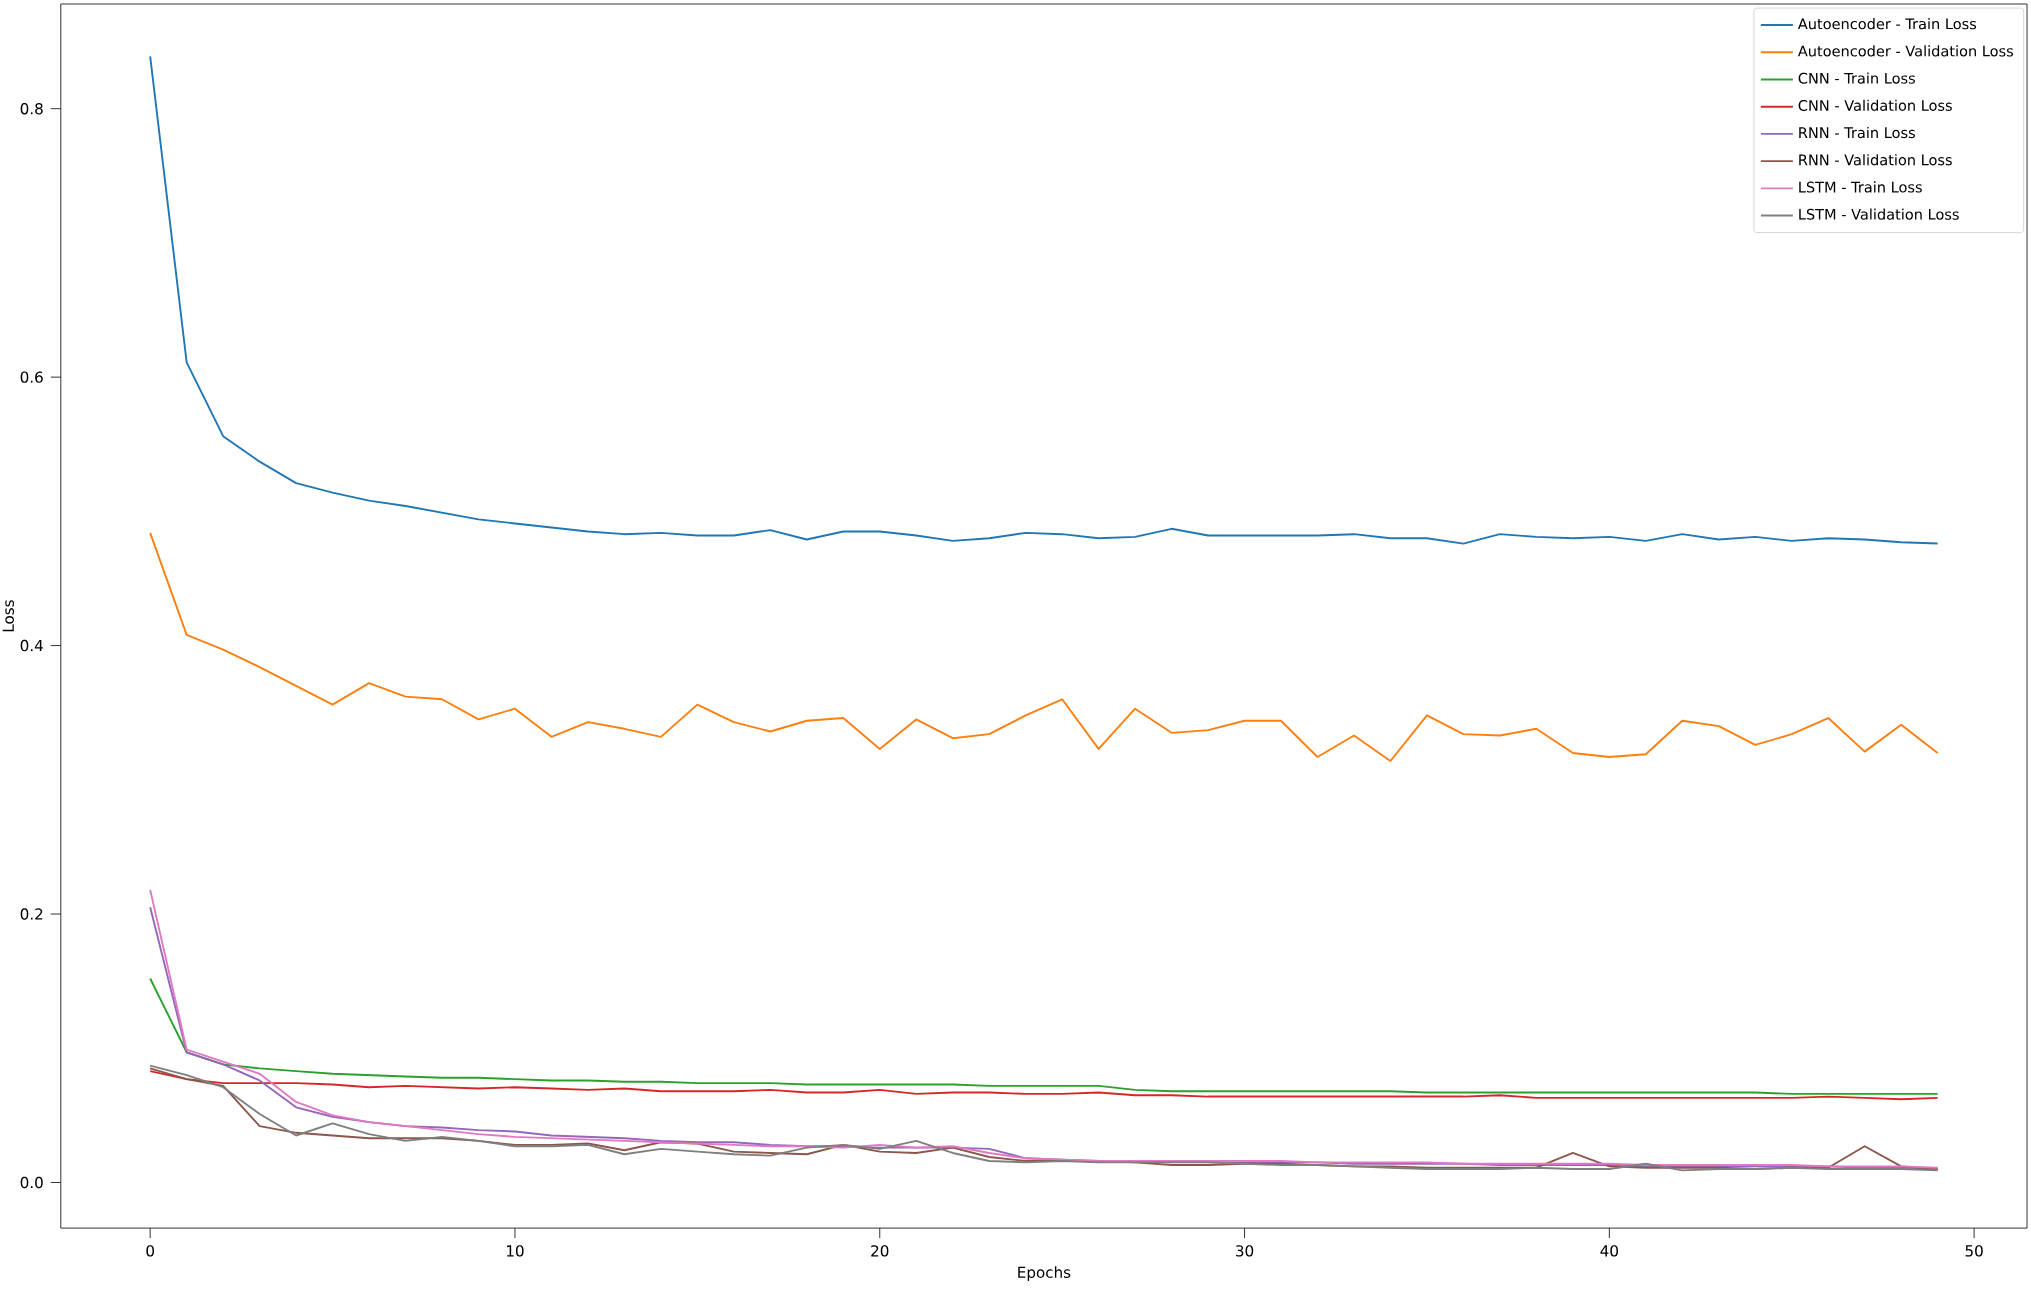 This screenshot has height=1290, width=2031. What do you see at coordinates (31, 108) in the screenshot?
I see `y-tick-label: 0.8` at bounding box center [31, 108].